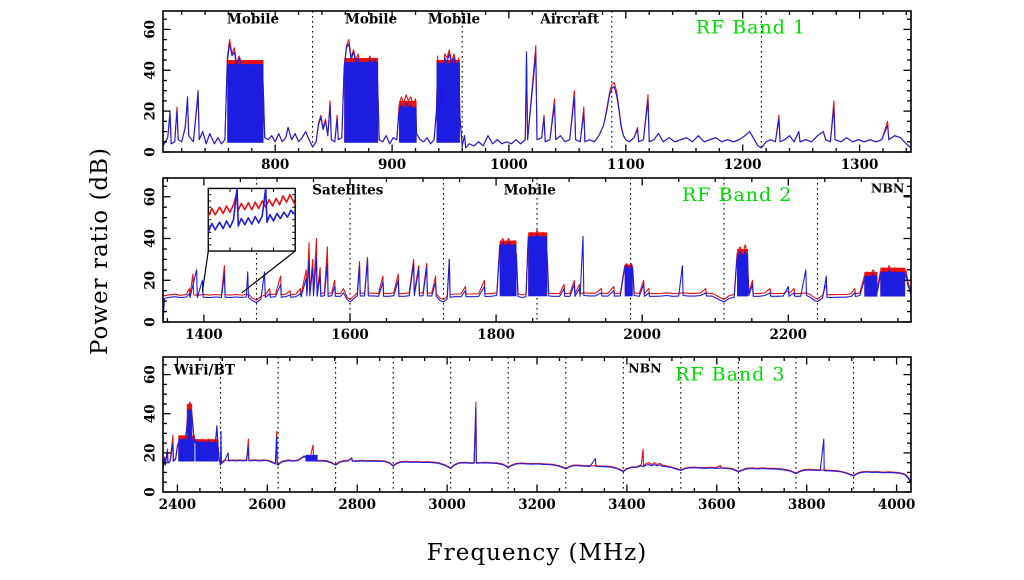 The height and width of the screenshot is (580, 1024). What do you see at coordinates (357, 505) in the screenshot?
I see `x-tick-label: 2800` at bounding box center [357, 505].